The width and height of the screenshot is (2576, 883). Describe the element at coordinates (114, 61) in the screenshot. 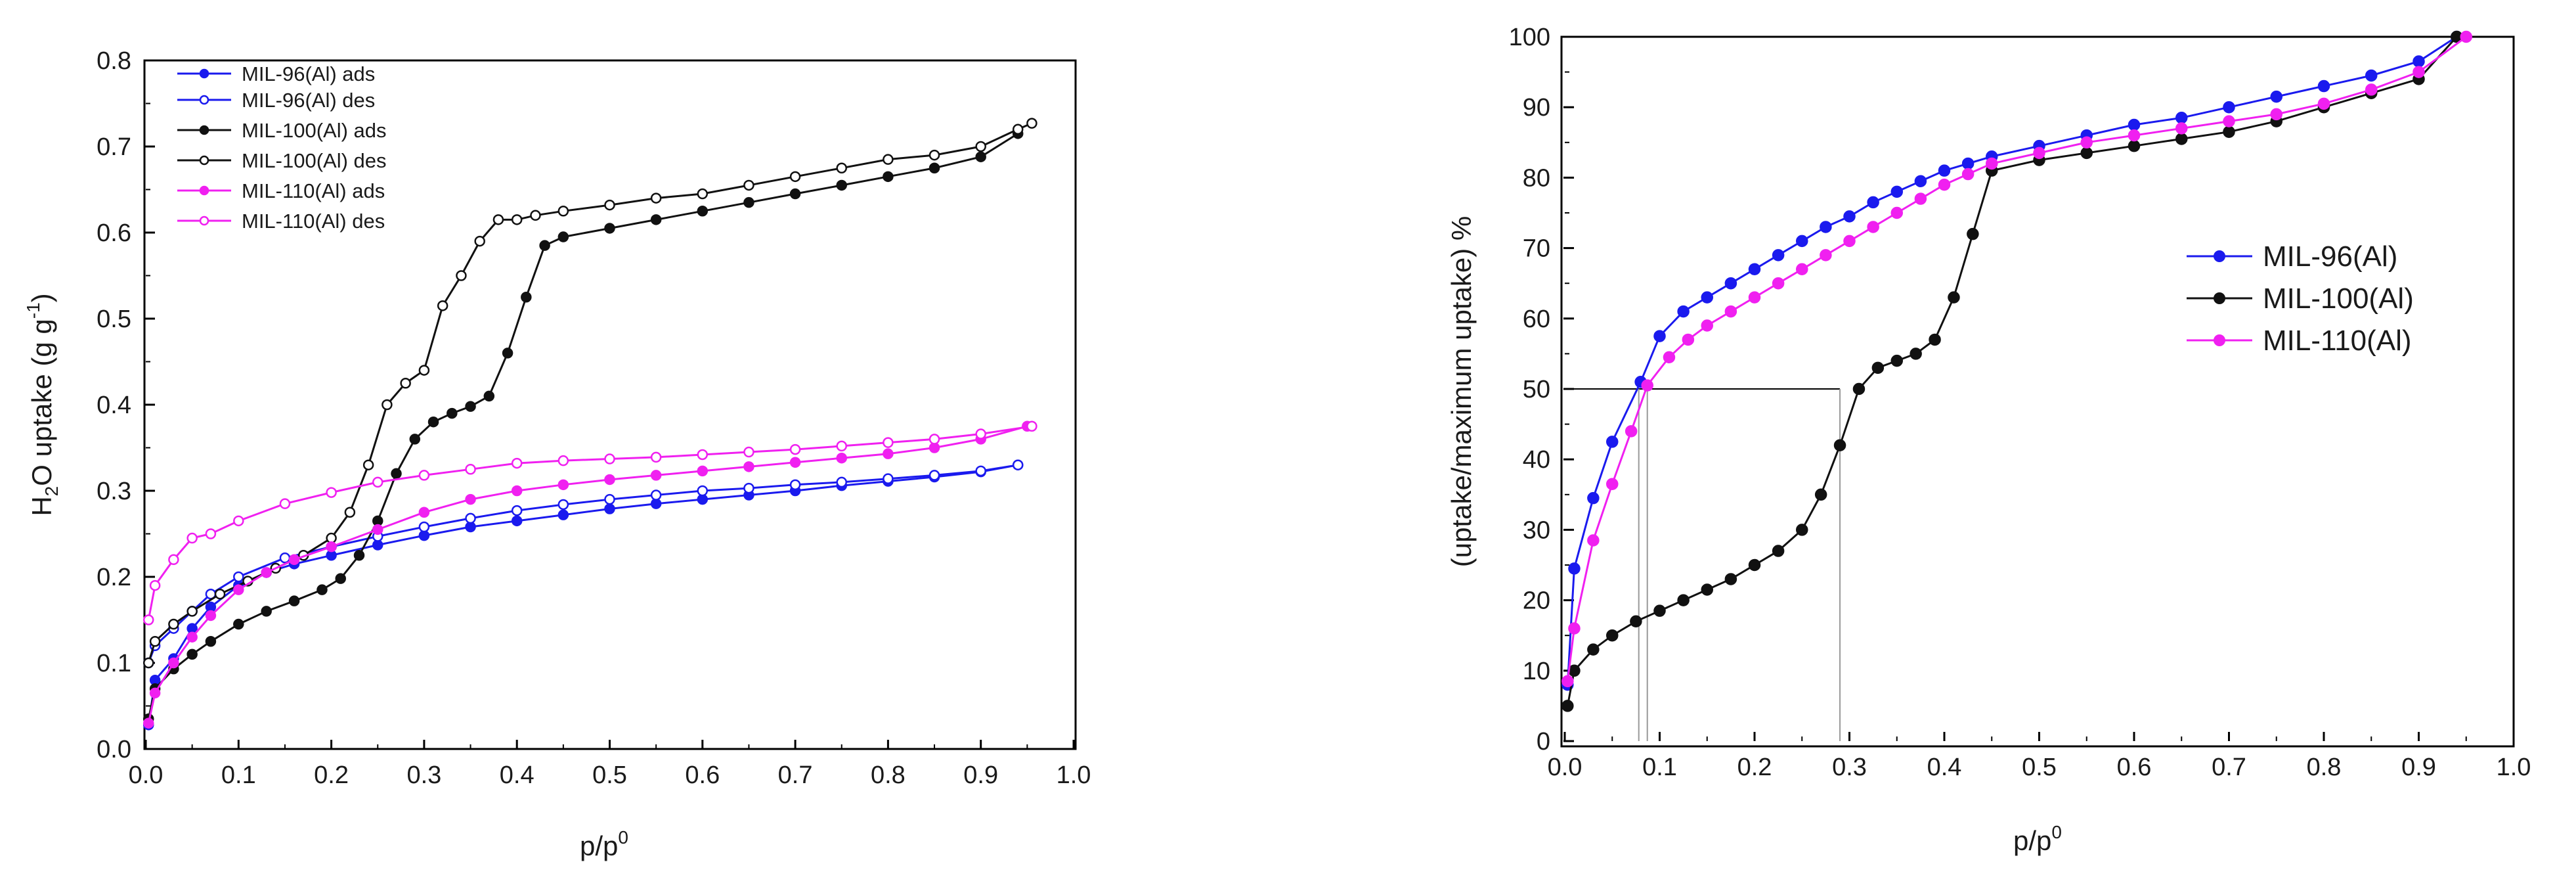

I see `y-tick-label: 0.8` at that location.